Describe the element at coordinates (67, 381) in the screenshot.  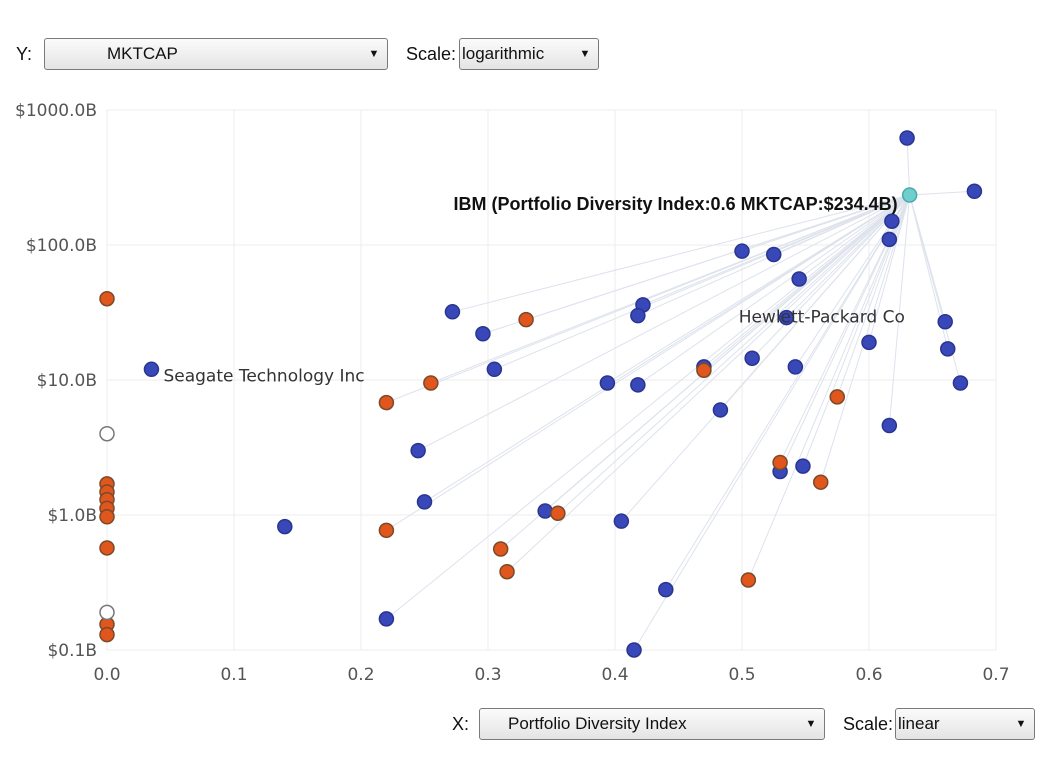
I see `y-tick-label: $10.0B` at that location.